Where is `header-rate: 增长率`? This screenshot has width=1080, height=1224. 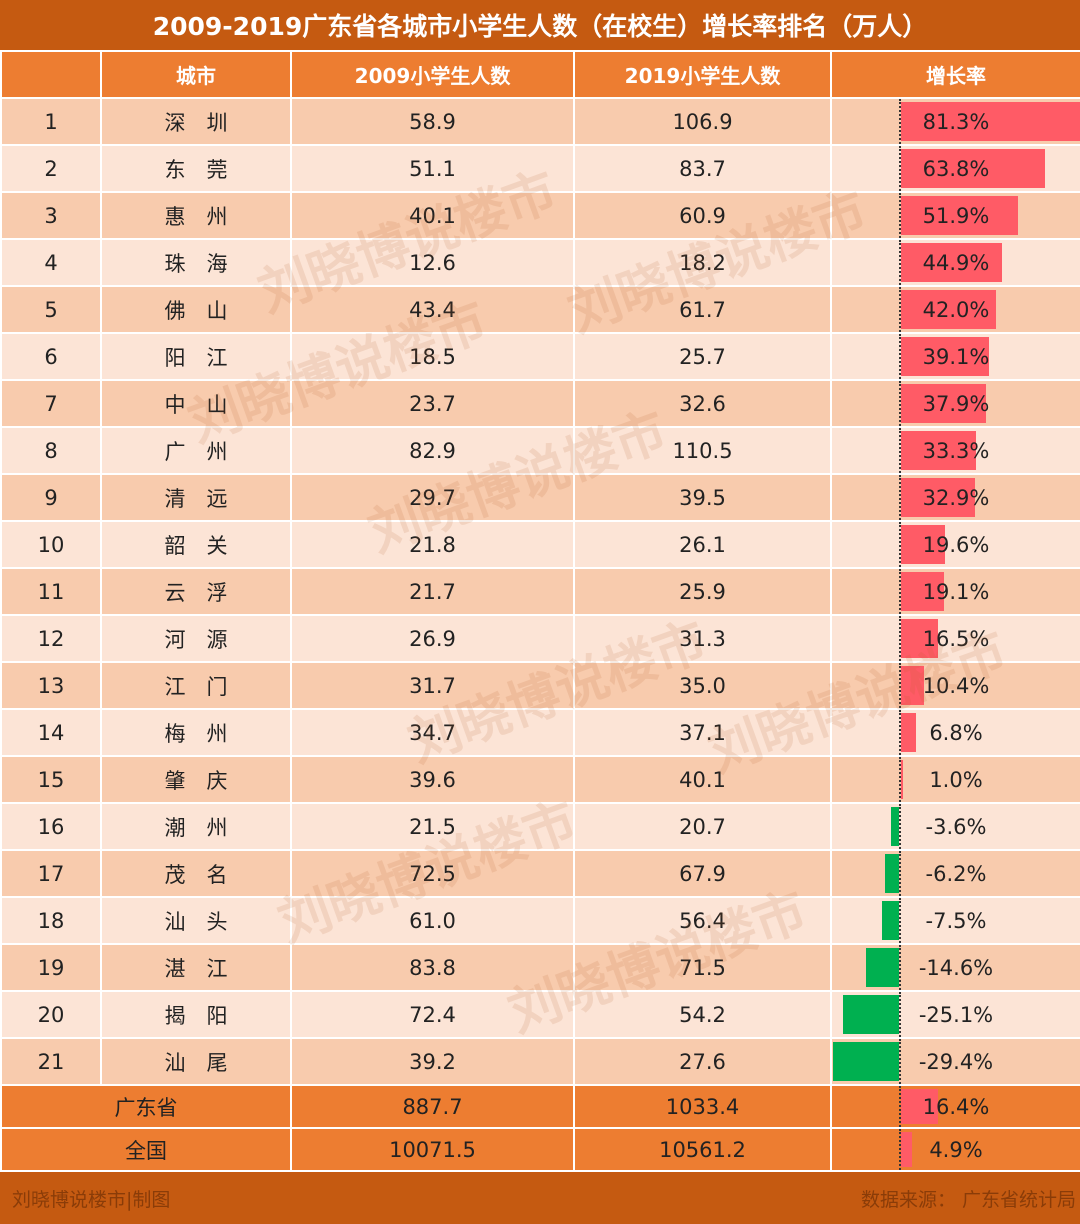 header-rate: 增长率 is located at coordinates (955, 74).